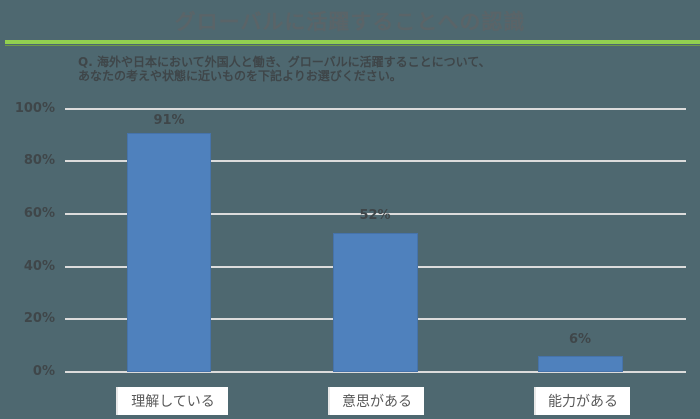  What do you see at coordinates (34, 108) in the screenshot?
I see `y-tick-label: 100%` at bounding box center [34, 108].